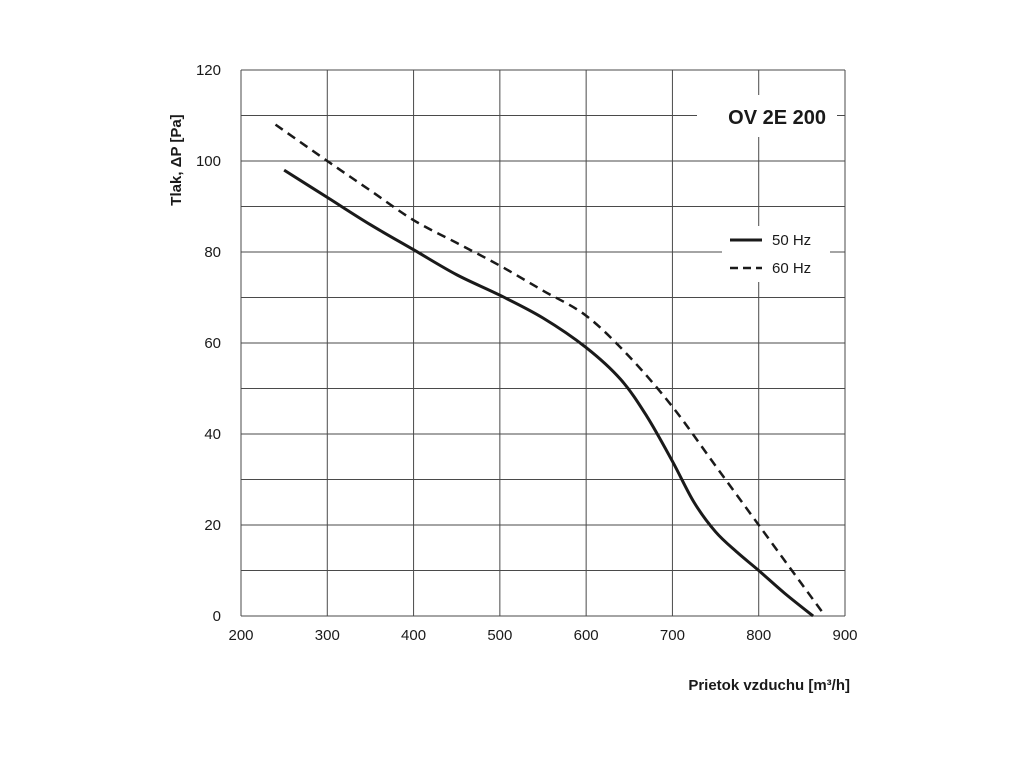 The height and width of the screenshot is (768, 1024). I want to click on y-tick-label: 60, so click(212, 343).